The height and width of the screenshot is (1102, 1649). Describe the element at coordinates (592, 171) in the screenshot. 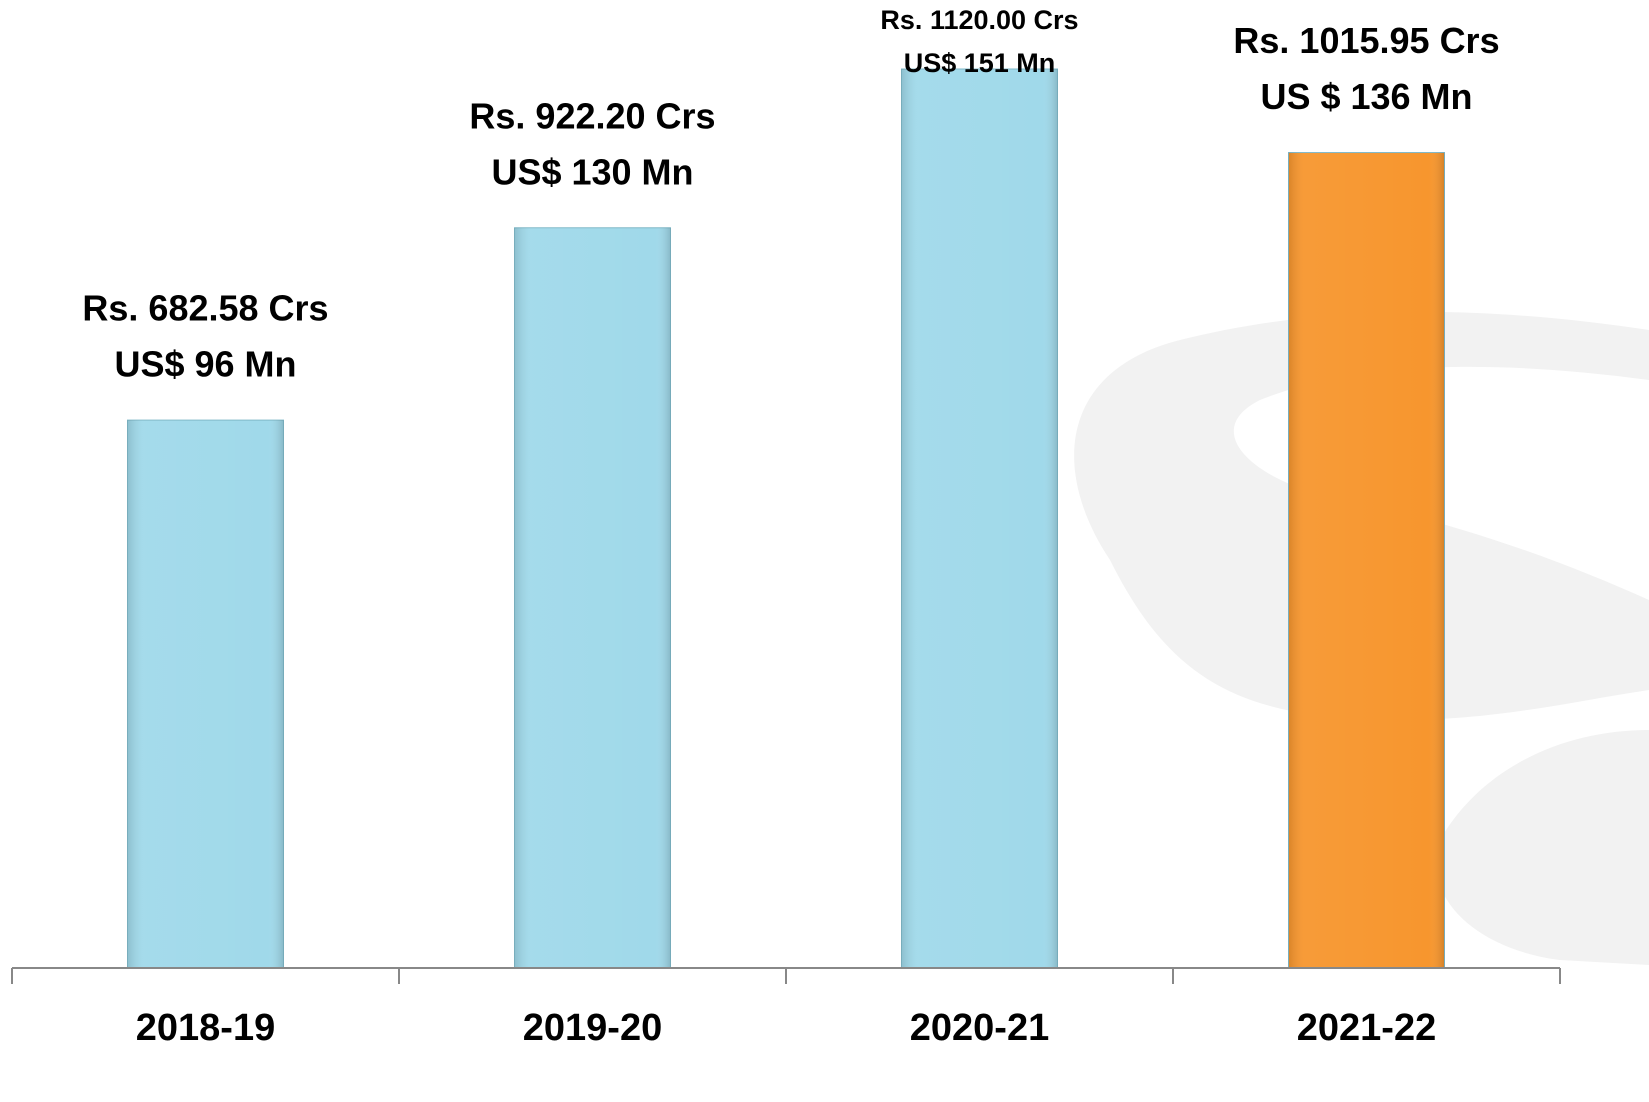

I see `usd-value-label: US$ 130 Mn` at that location.